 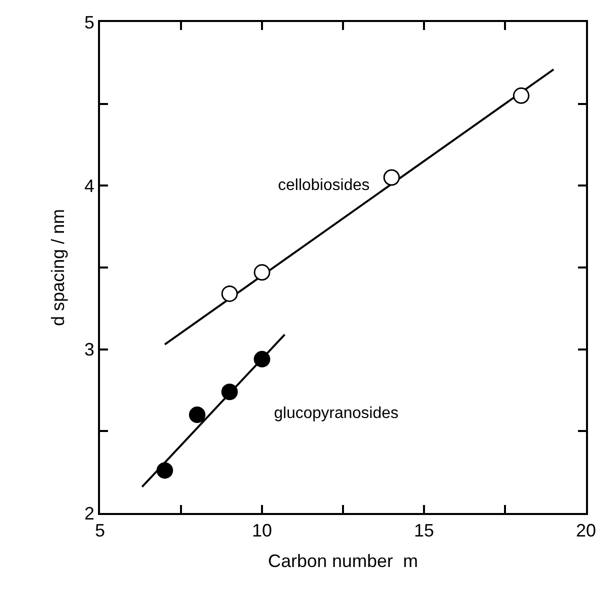 What do you see at coordinates (89, 350) in the screenshot?
I see `y-tick-label: 3` at bounding box center [89, 350].